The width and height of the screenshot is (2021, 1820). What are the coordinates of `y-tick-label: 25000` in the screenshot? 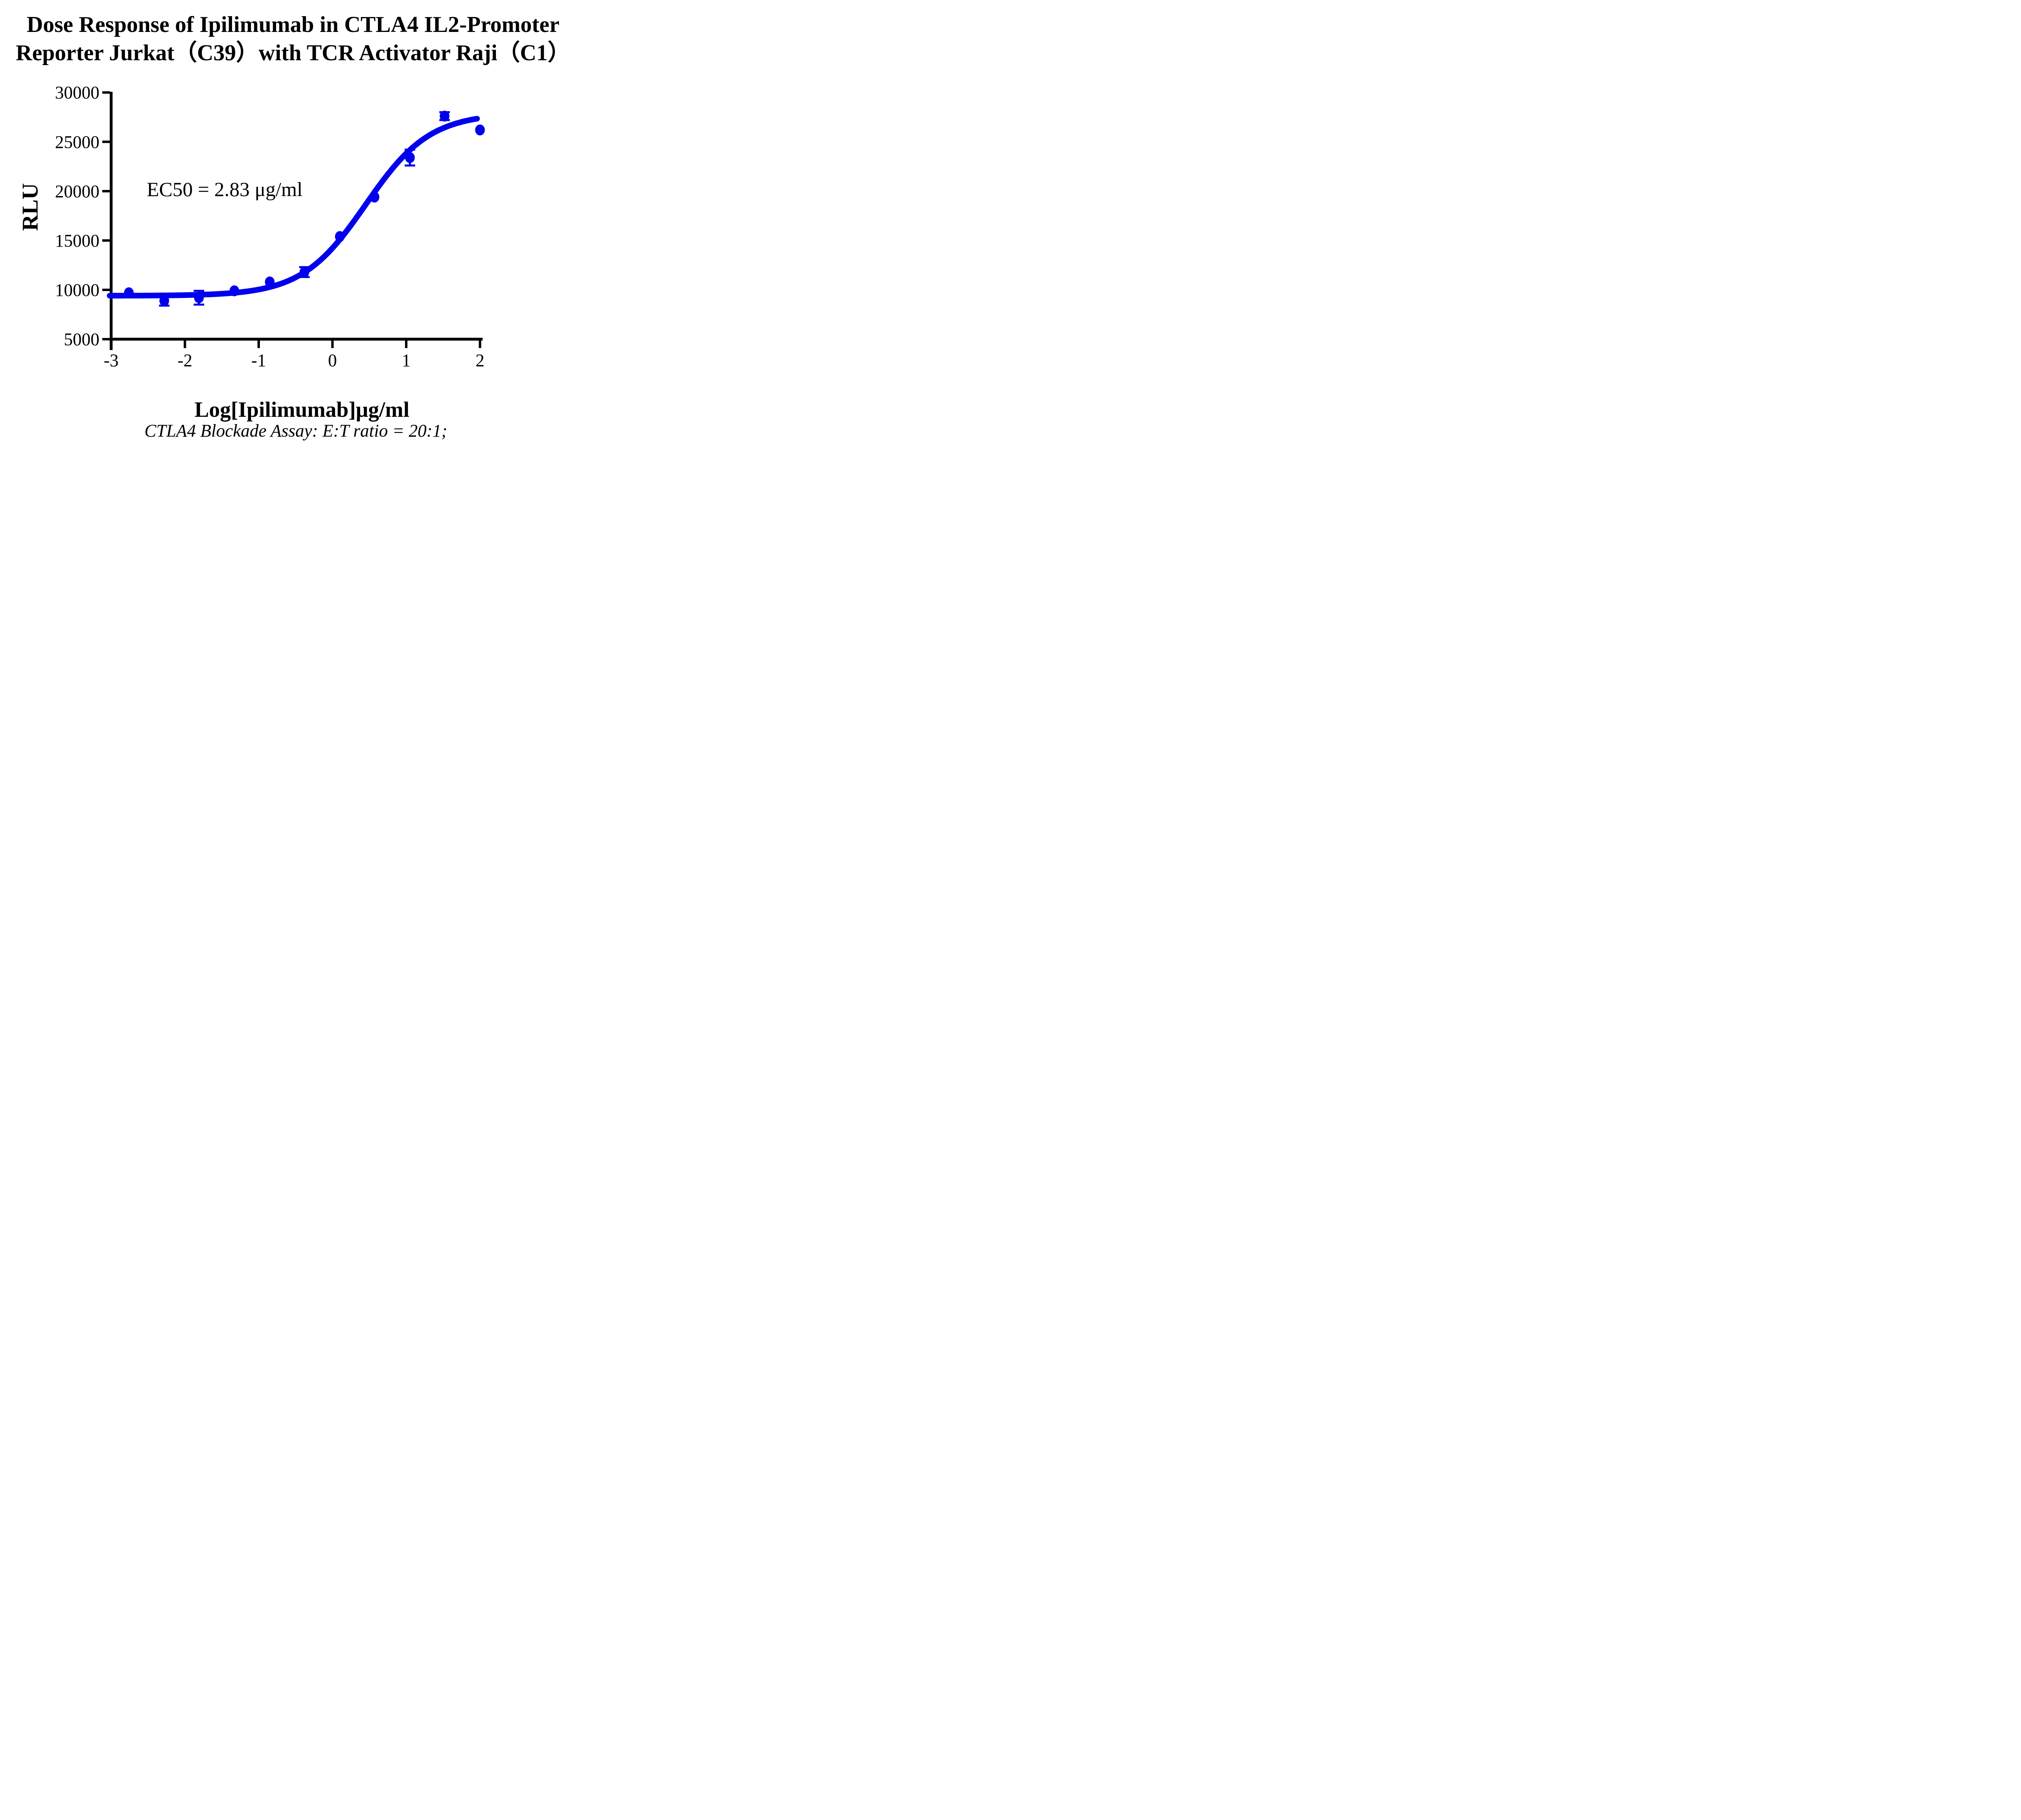 It's located at (77, 142).